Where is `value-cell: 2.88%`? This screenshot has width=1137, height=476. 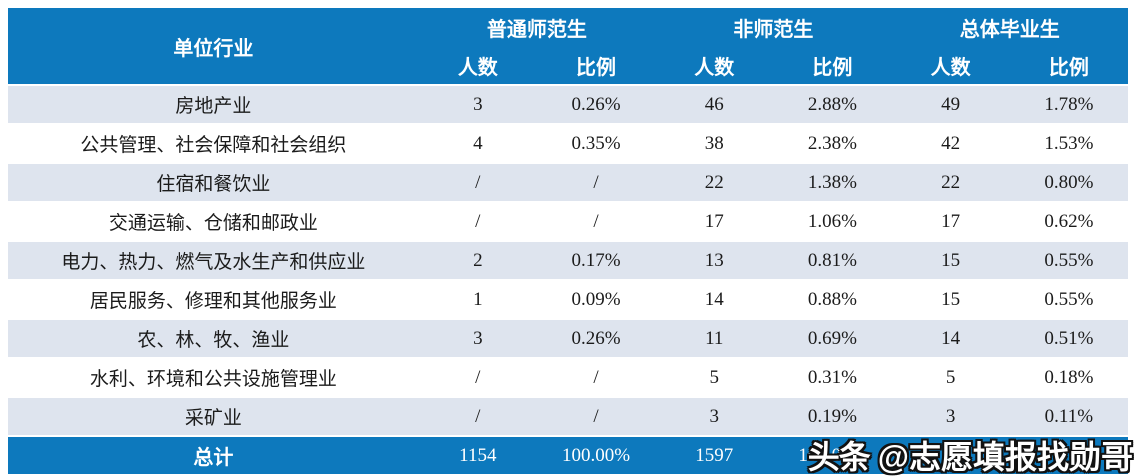 value-cell: 2.88% is located at coordinates (832, 104).